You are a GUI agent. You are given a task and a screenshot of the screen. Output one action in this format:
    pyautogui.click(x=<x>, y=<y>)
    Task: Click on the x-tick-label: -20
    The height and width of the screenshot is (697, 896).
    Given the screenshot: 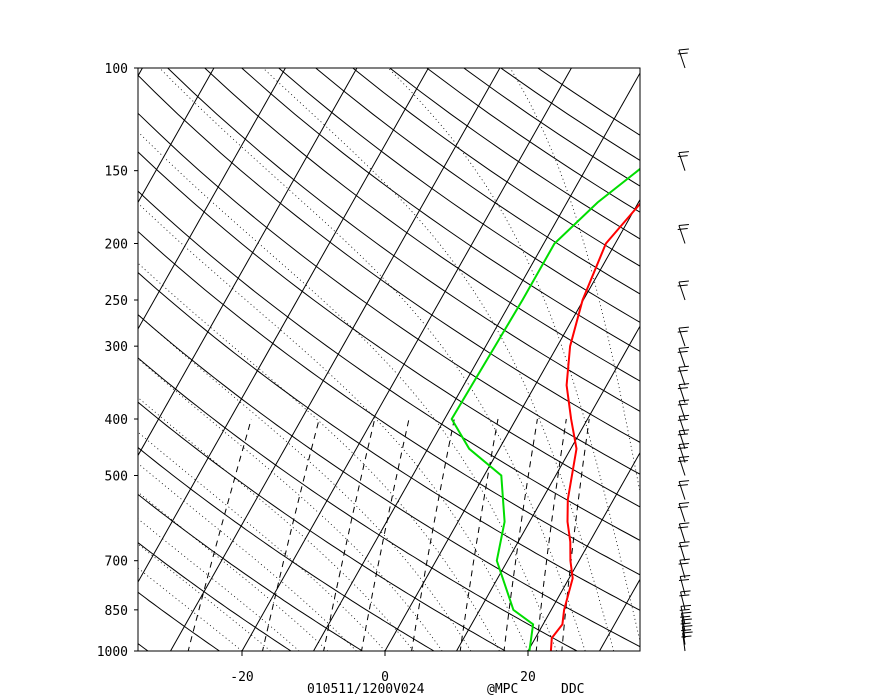 What is the action you would take?
    pyautogui.click(x=241, y=677)
    